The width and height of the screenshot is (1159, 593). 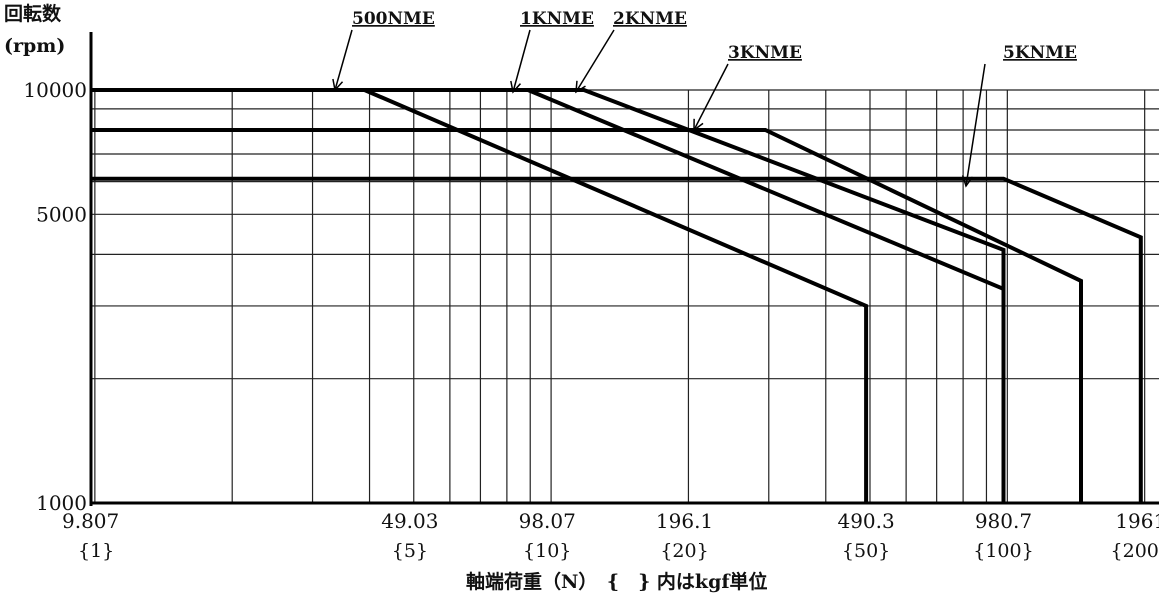 What do you see at coordinates (684, 551) in the screenshot?
I see `x-tick-sublabel: {20}` at bounding box center [684, 551].